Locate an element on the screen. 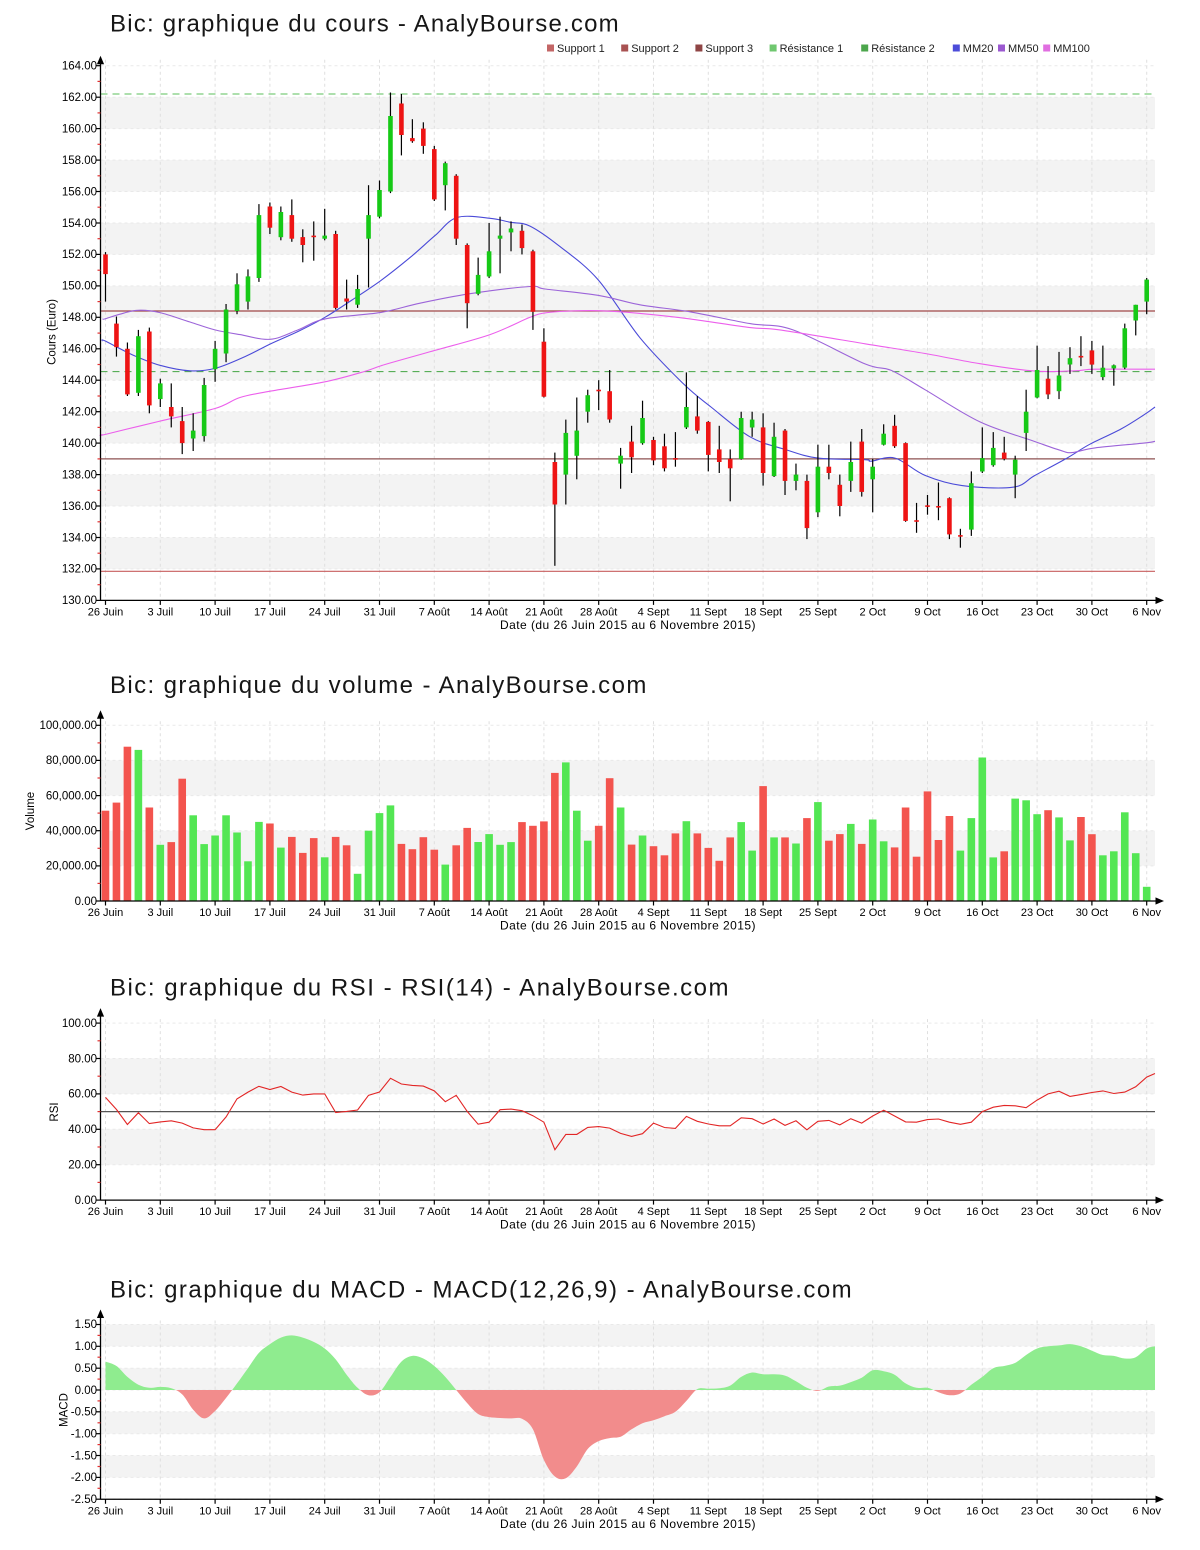 This screenshot has width=1200, height=1550. svg-text: Résistance 2 is located at coordinates (903, 49).